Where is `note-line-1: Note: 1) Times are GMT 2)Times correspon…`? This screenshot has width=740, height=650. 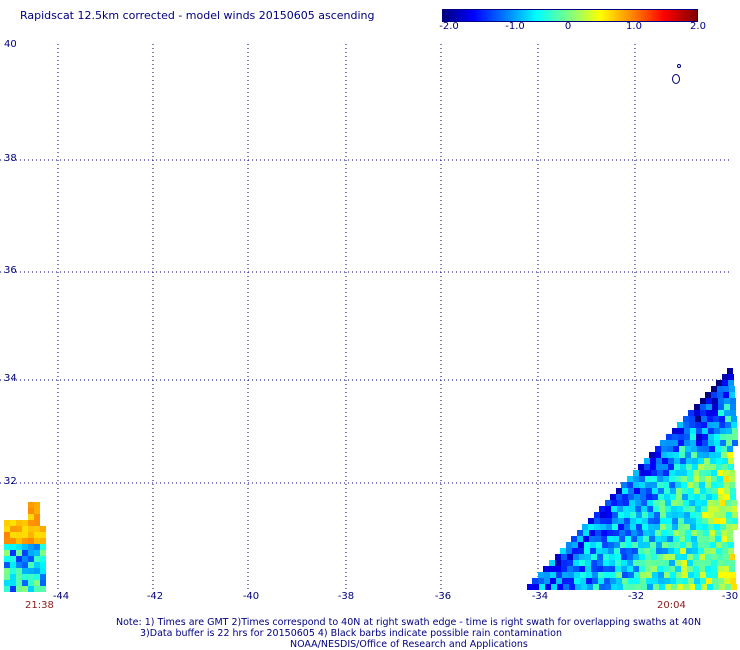 note-line-1: Note: 1) Times are GMT 2)Times correspon… is located at coordinates (409, 622).